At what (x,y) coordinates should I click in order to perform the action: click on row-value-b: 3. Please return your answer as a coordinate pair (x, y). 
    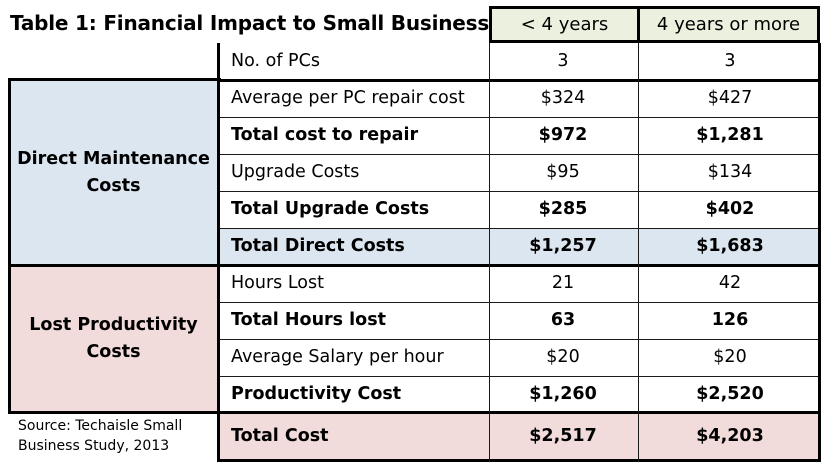
    Looking at the image, I should click on (730, 61).